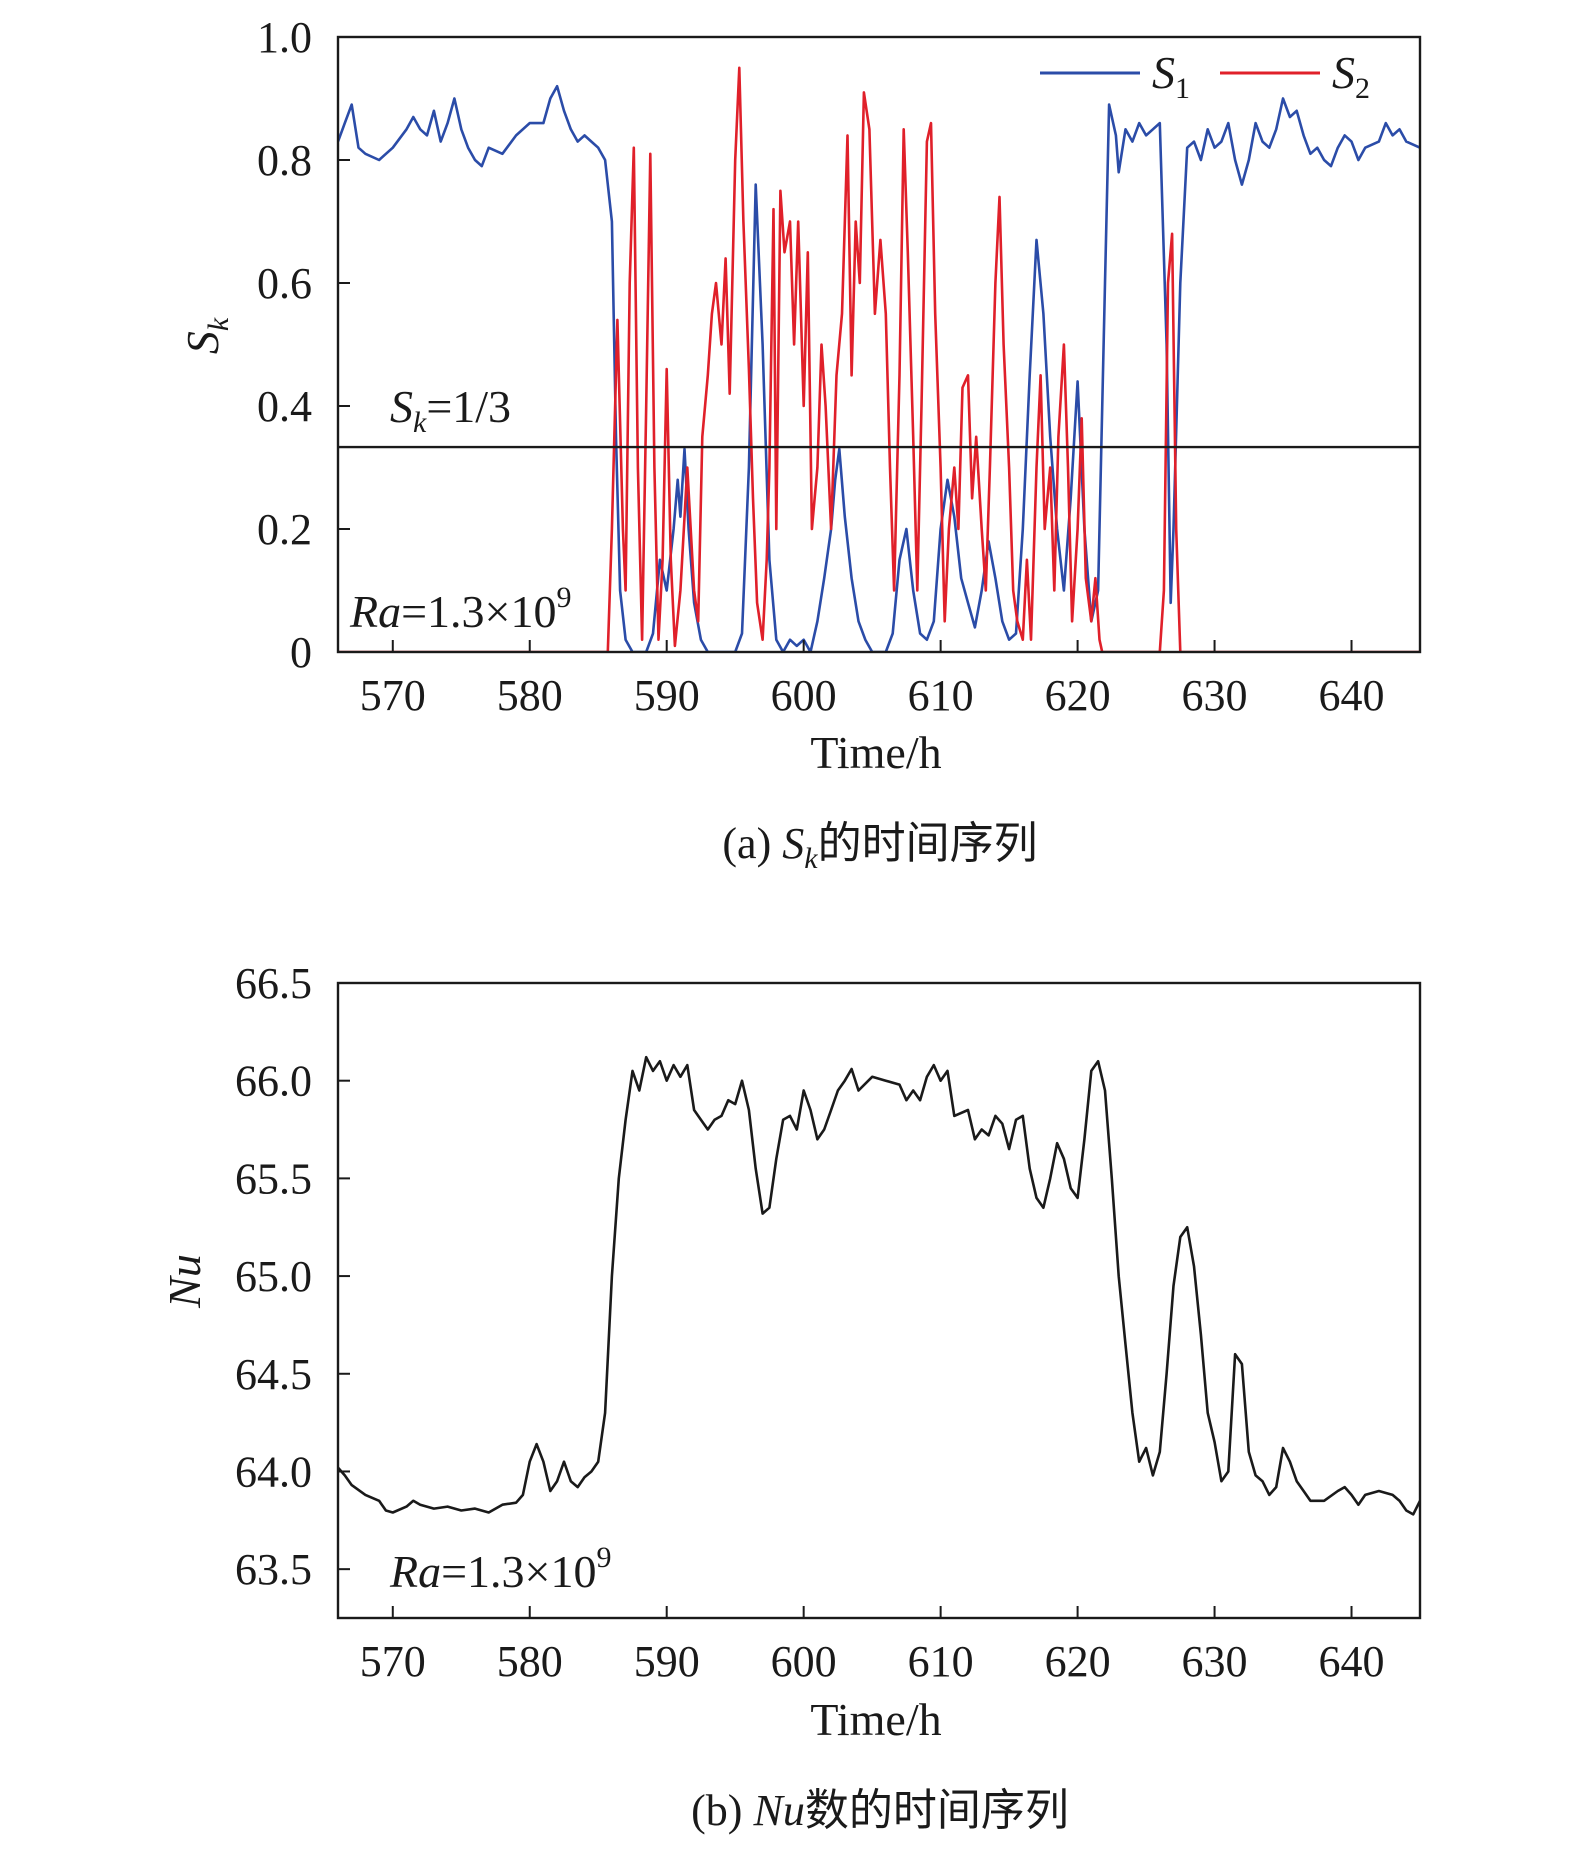 This screenshot has width=1575, height=1851. Describe the element at coordinates (1171, 76) in the screenshot. I see `legend-label-1: S1` at that location.